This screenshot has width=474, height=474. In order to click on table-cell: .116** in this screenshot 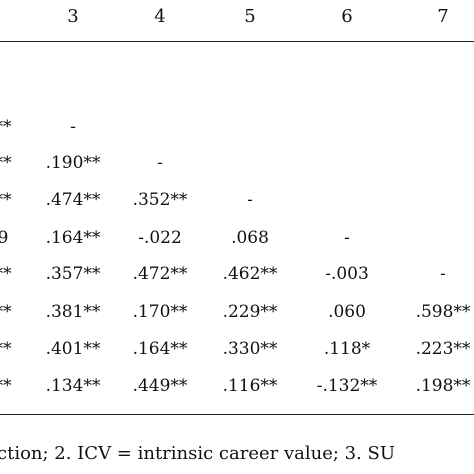, I will do `click(250, 386)`.